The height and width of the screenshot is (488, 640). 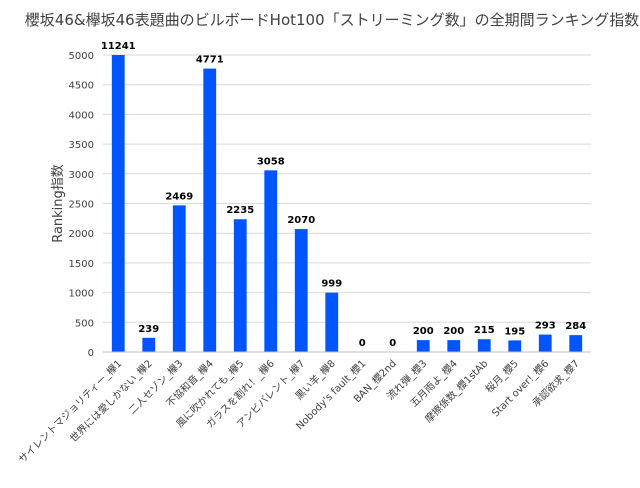 I want to click on y-tick-label: 3500, so click(x=81, y=145).